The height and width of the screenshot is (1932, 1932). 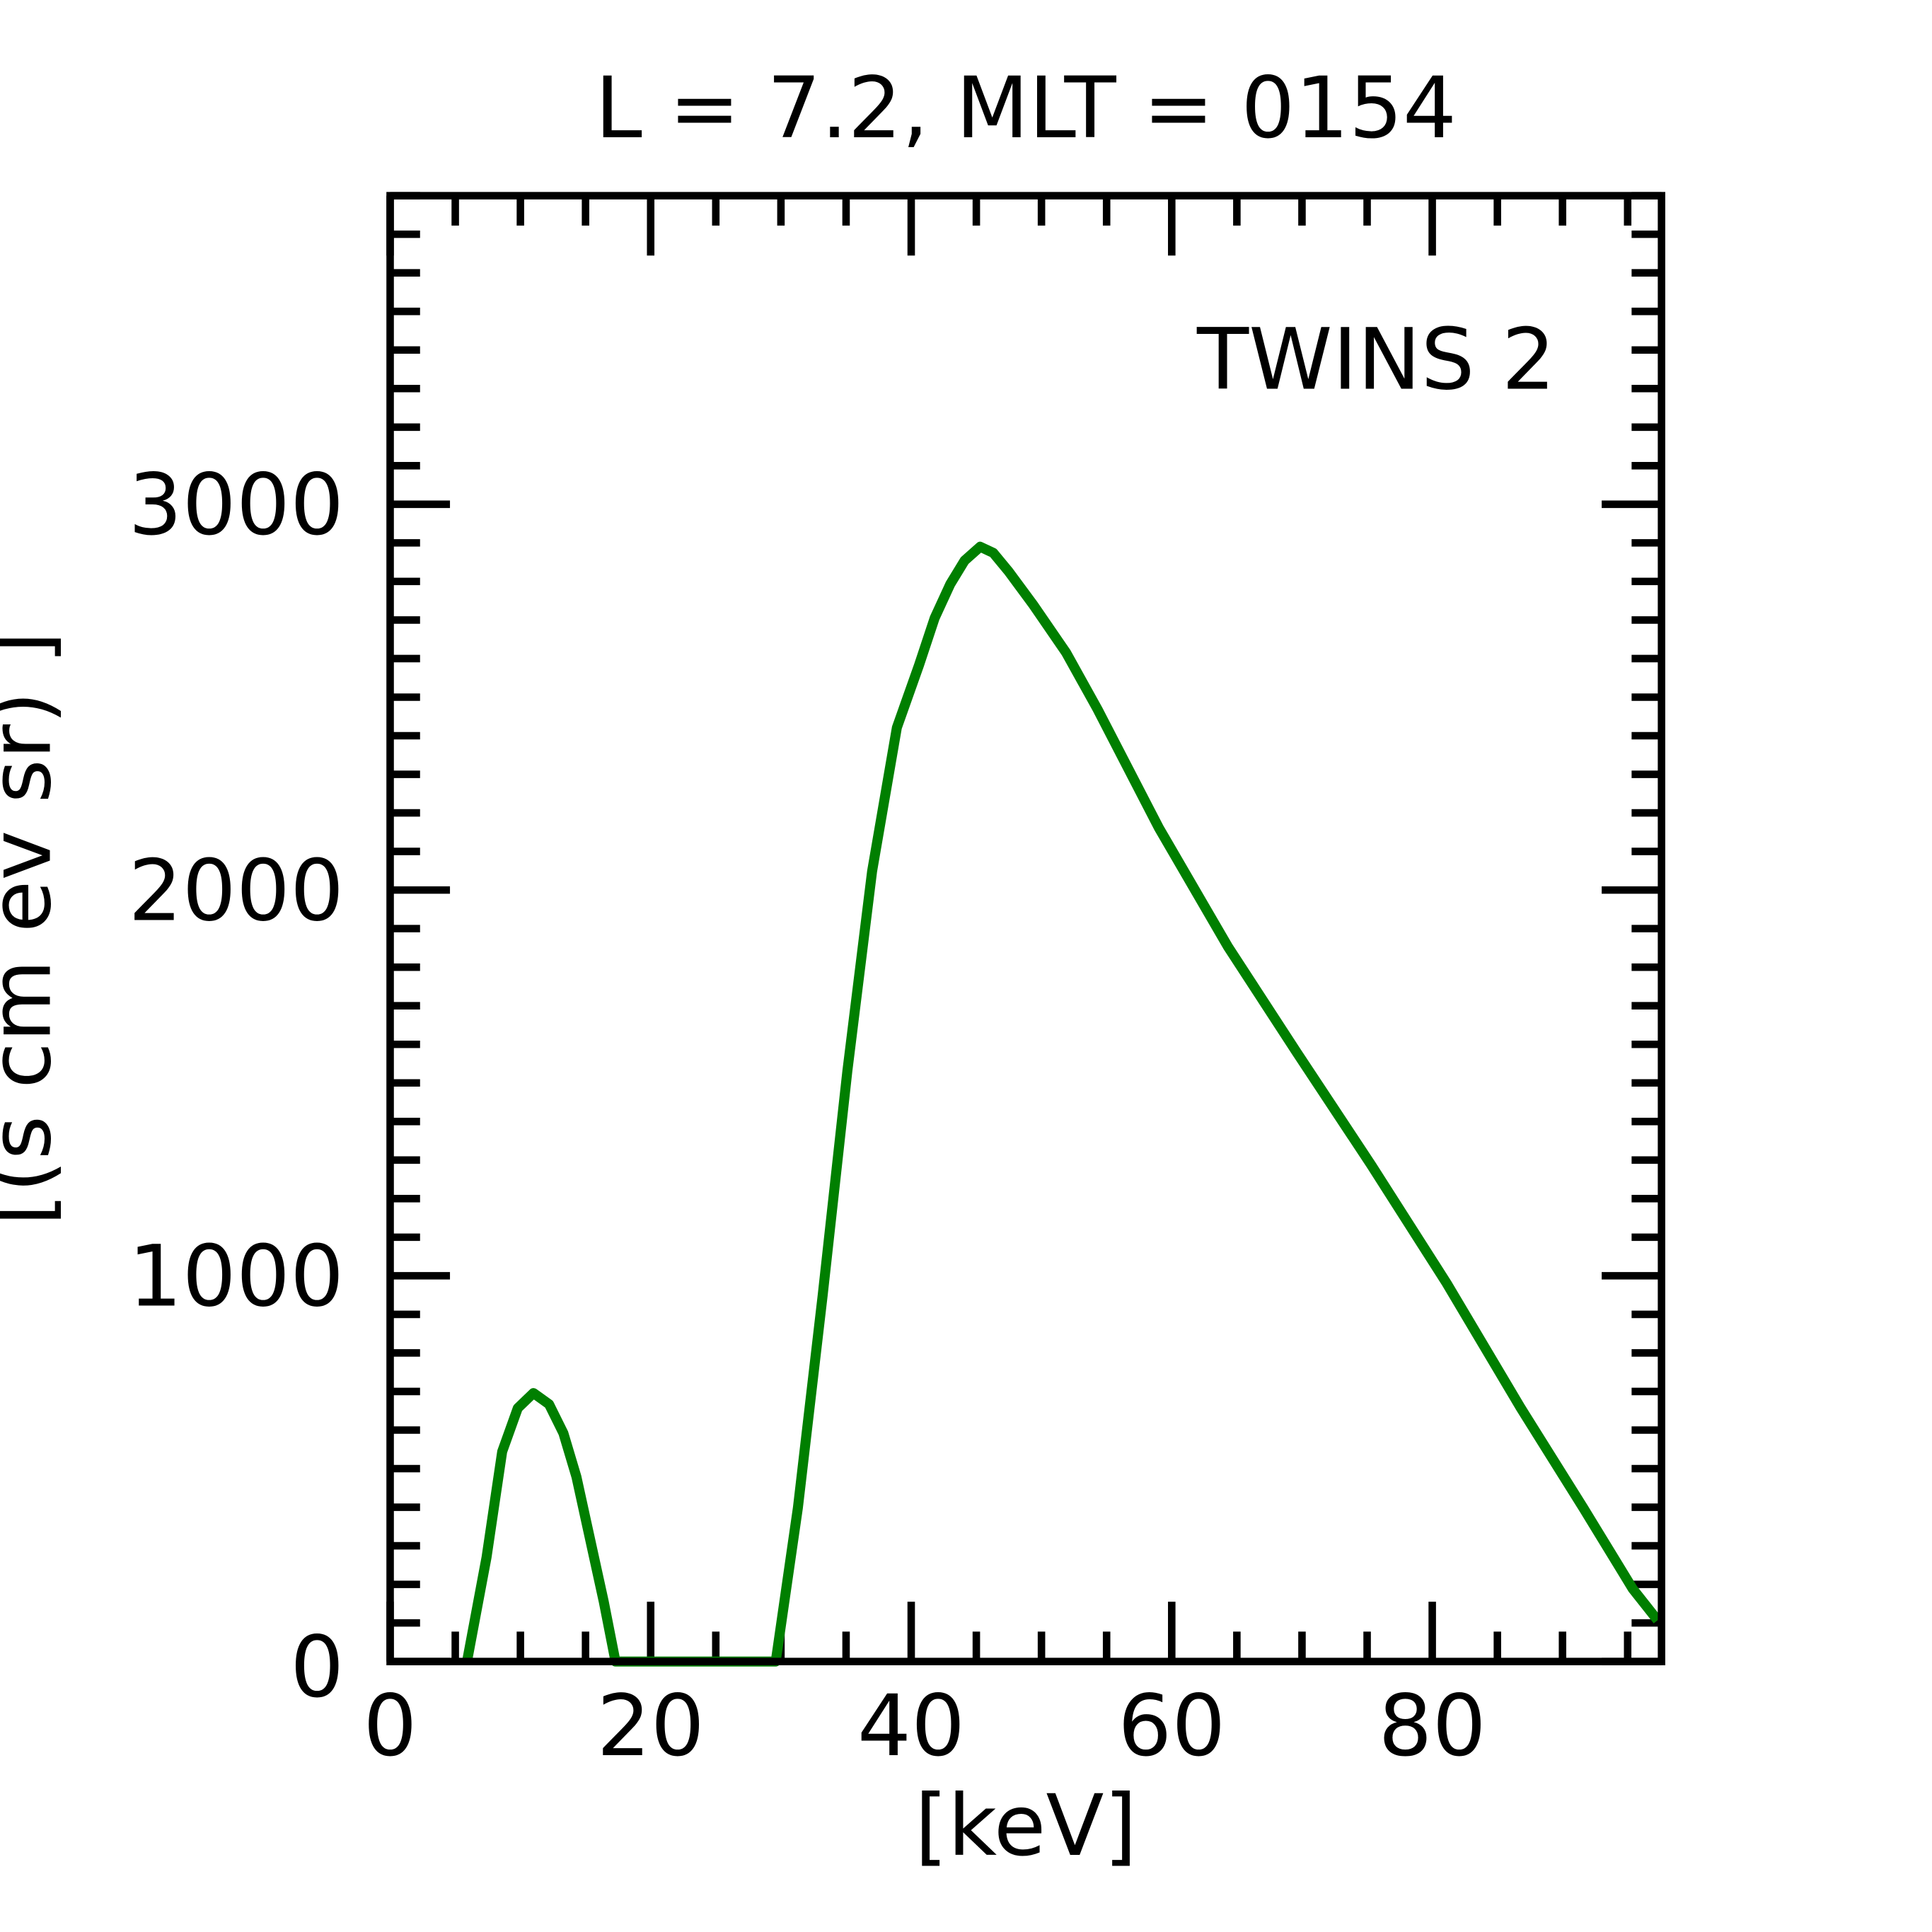 I want to click on x-tick-label: 60, so click(x=1171, y=1726).